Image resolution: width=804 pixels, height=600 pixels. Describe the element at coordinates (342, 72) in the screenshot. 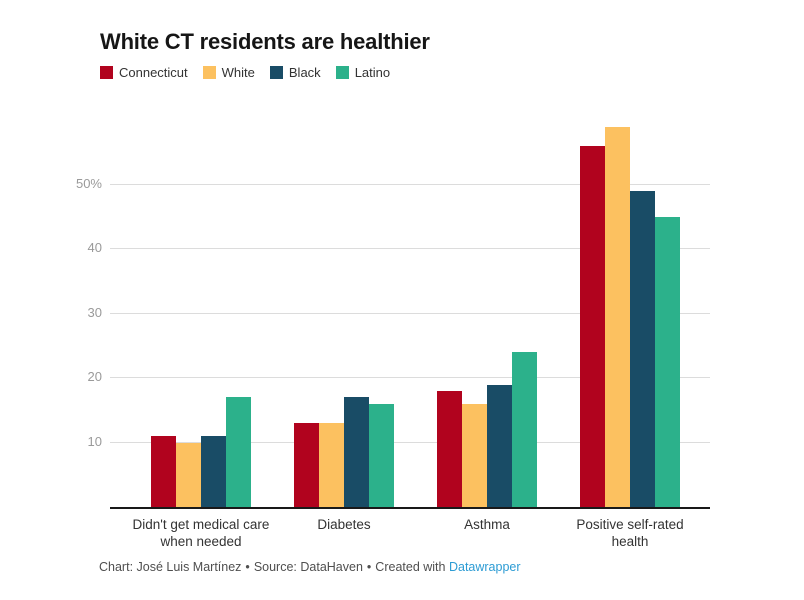

I see `legend-swatch-latino` at that location.